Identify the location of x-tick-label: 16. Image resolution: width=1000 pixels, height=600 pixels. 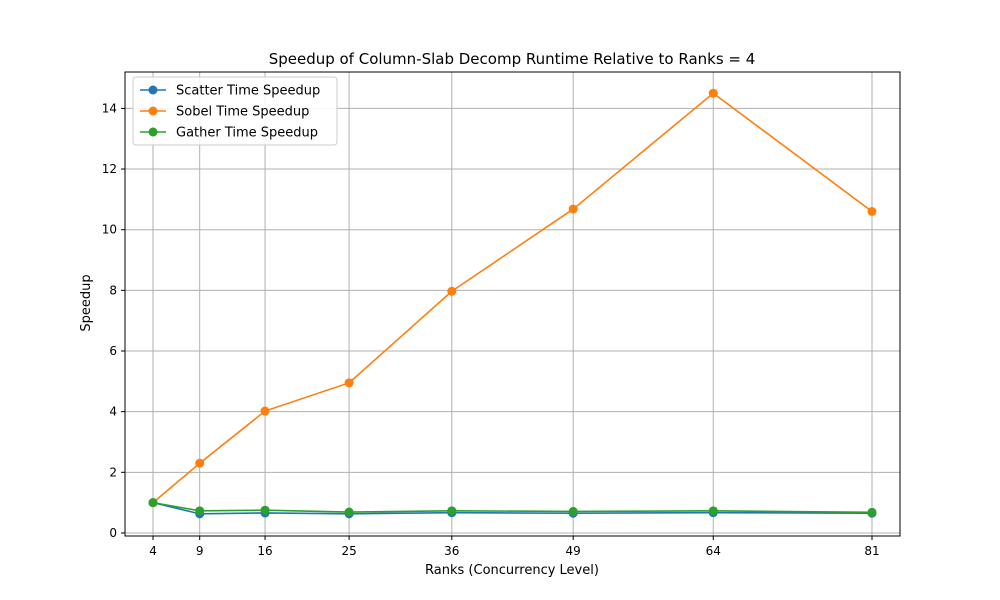
(264, 551).